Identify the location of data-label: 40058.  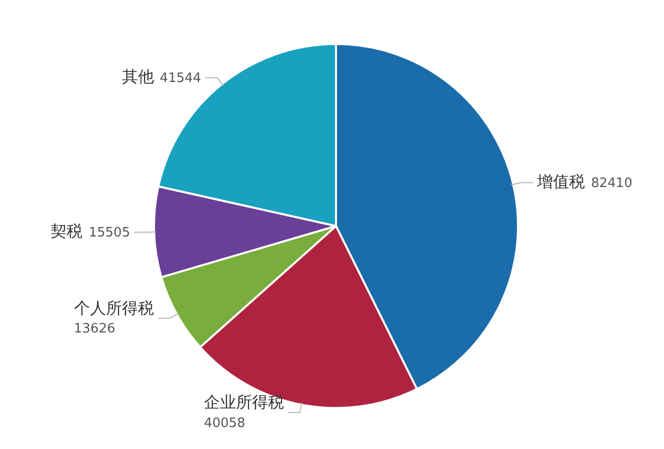
(225, 423).